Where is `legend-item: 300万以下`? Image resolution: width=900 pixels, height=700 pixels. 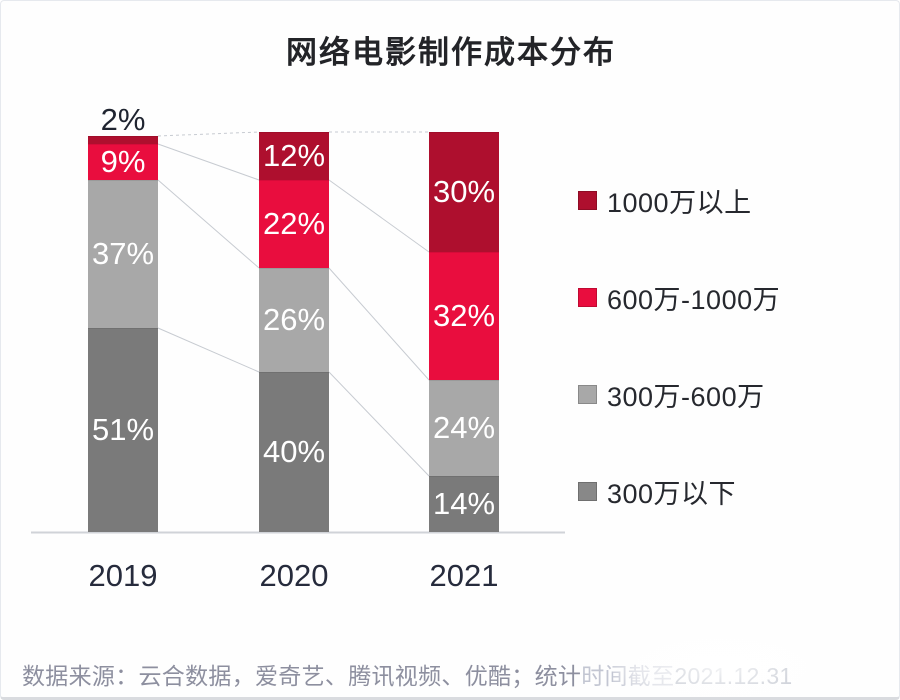
legend-item: 300万以下 is located at coordinates (679, 492).